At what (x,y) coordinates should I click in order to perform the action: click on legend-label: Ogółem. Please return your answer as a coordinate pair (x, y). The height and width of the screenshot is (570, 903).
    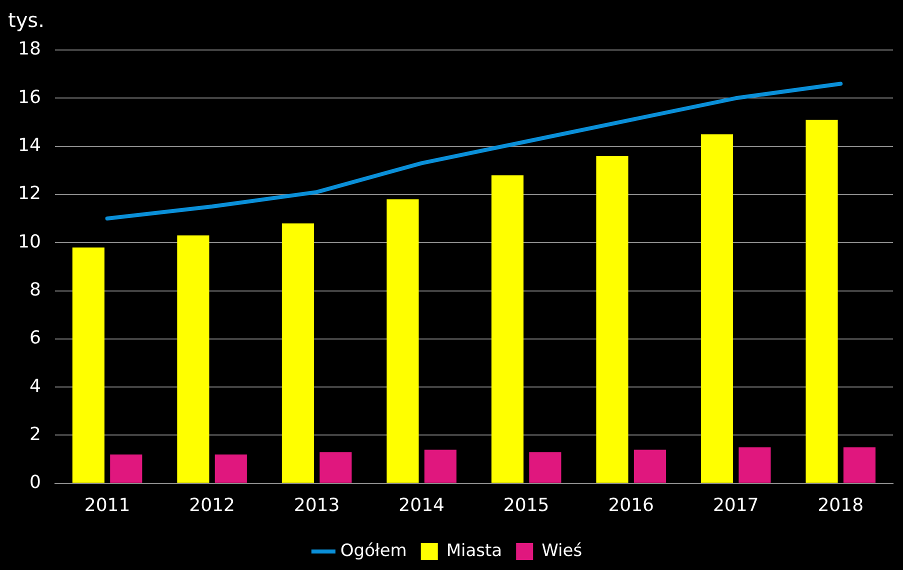
    Looking at the image, I should click on (373, 550).